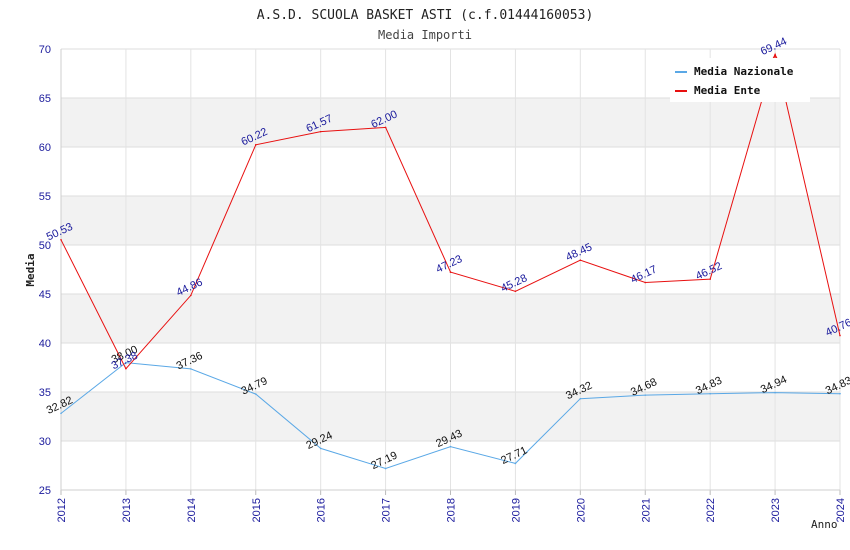 The width and height of the screenshot is (850, 550). Describe the element at coordinates (644, 275) in the screenshot. I see `data-label: 46.17` at that location.